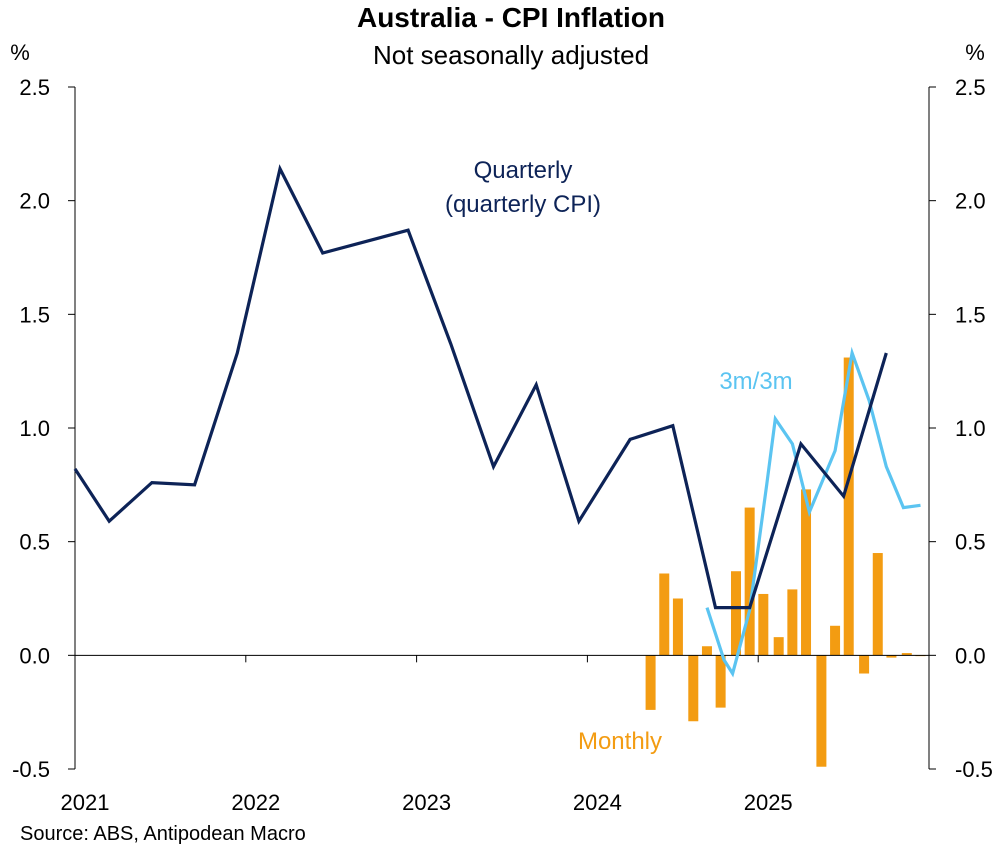 This screenshot has width=1008, height=852. What do you see at coordinates (974, 769) in the screenshot?
I see `right-ytick-label: -0.5` at bounding box center [974, 769].